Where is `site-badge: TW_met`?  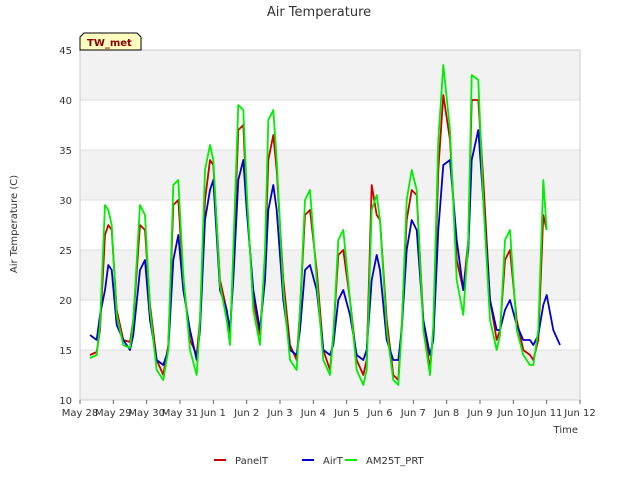 site-badge: TW_met is located at coordinates (110, 41).